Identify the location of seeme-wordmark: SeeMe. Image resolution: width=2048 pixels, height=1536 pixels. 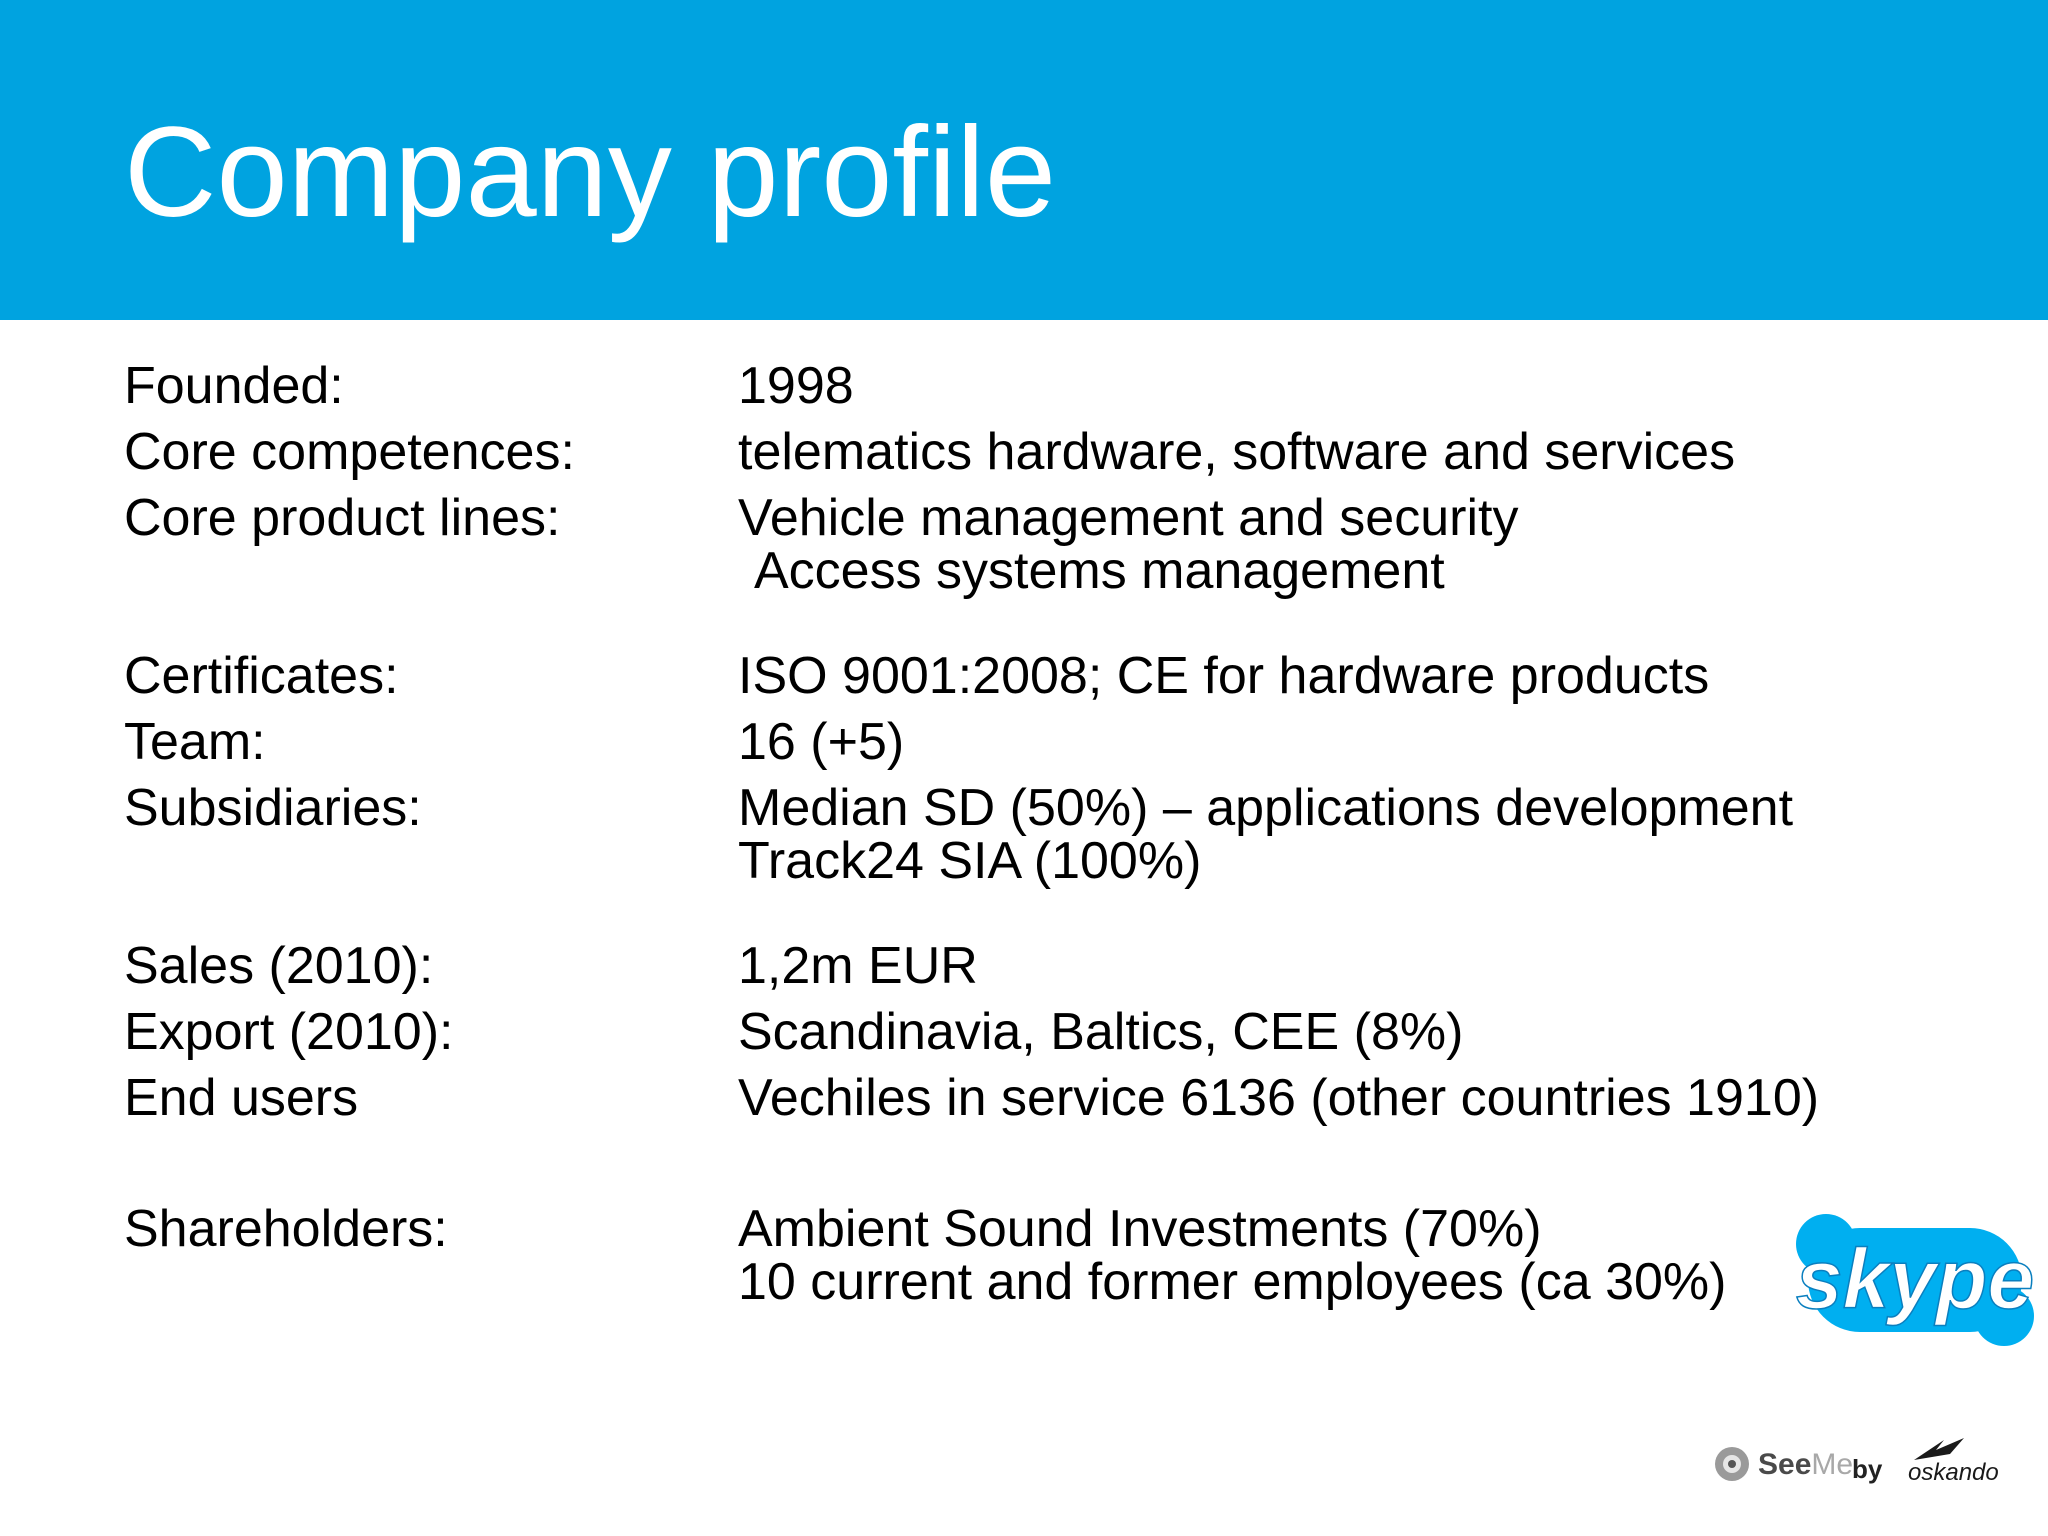
(1805, 1465).